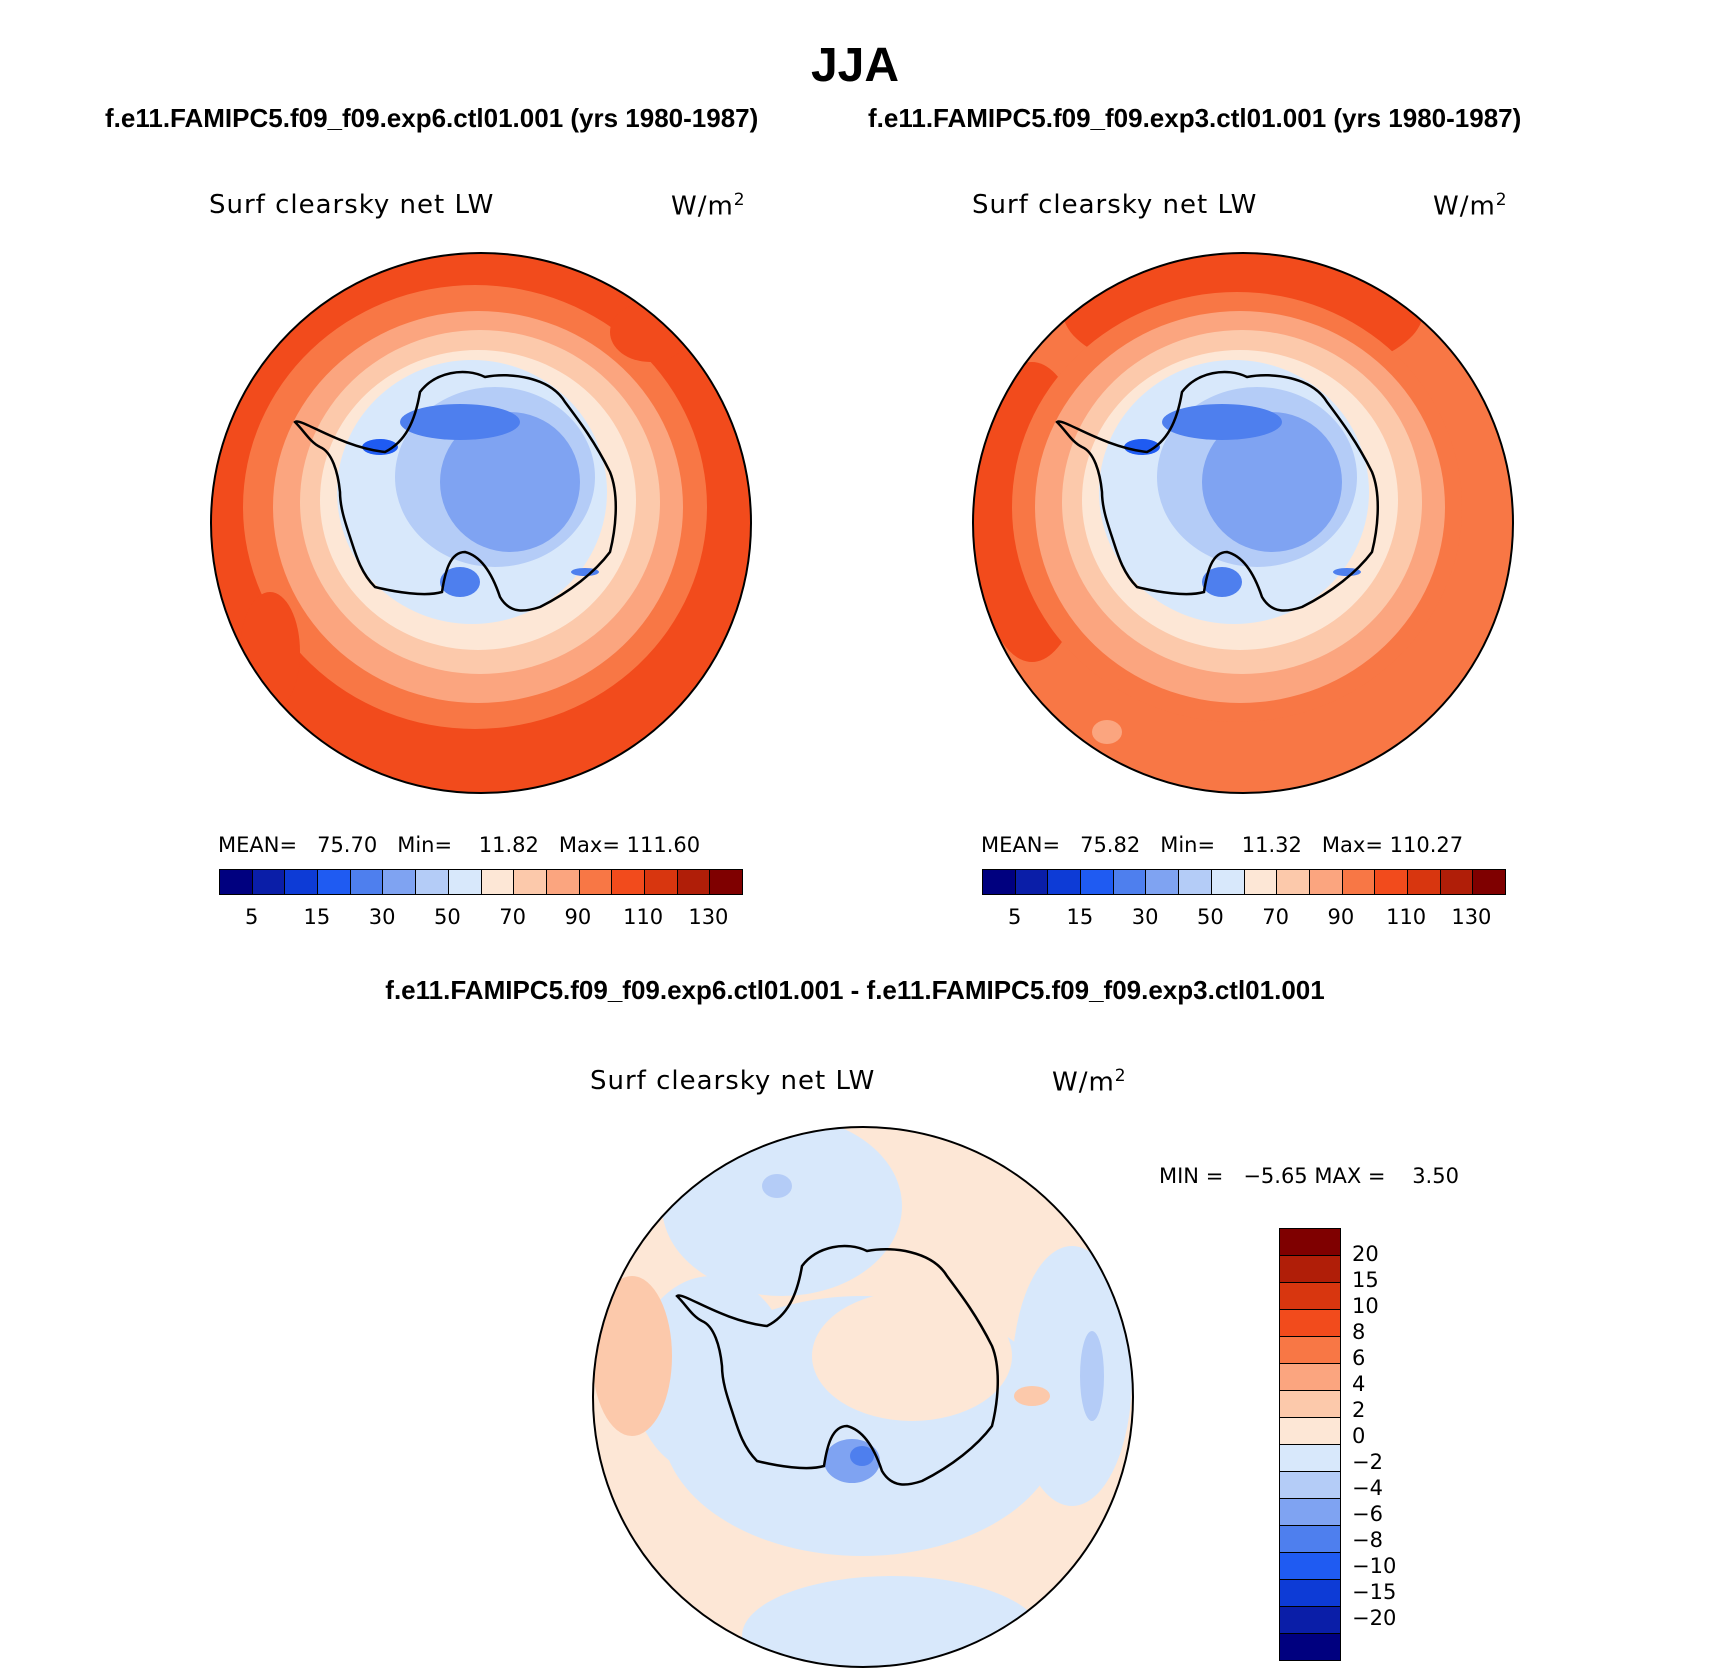 The width and height of the screenshot is (1710, 1668). I want to click on coastline-right, so click(1217, 491).